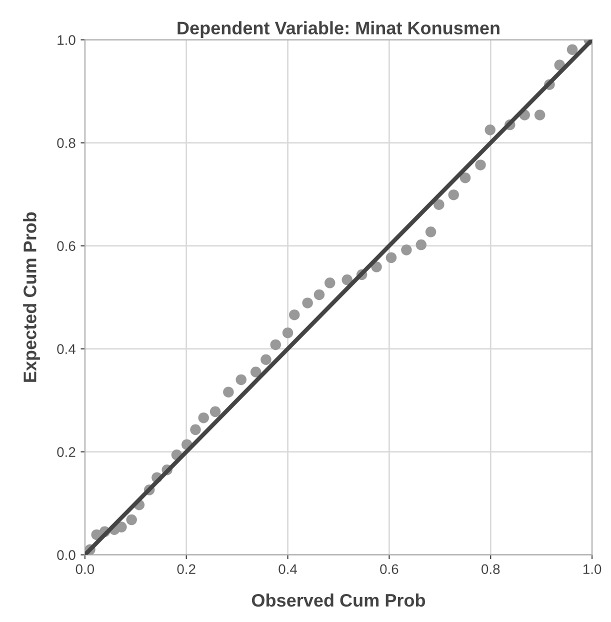 This screenshot has width=611, height=622. I want to click on x-tick-label: 1.0, so click(592, 569).